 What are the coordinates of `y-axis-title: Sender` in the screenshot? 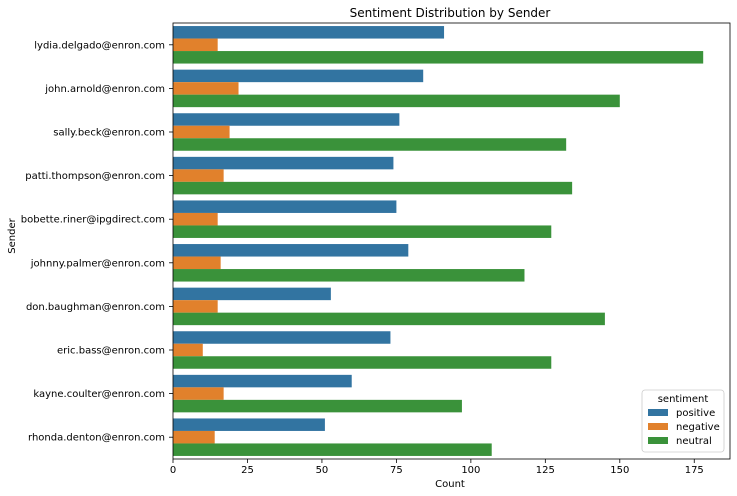 It's located at (12, 235).